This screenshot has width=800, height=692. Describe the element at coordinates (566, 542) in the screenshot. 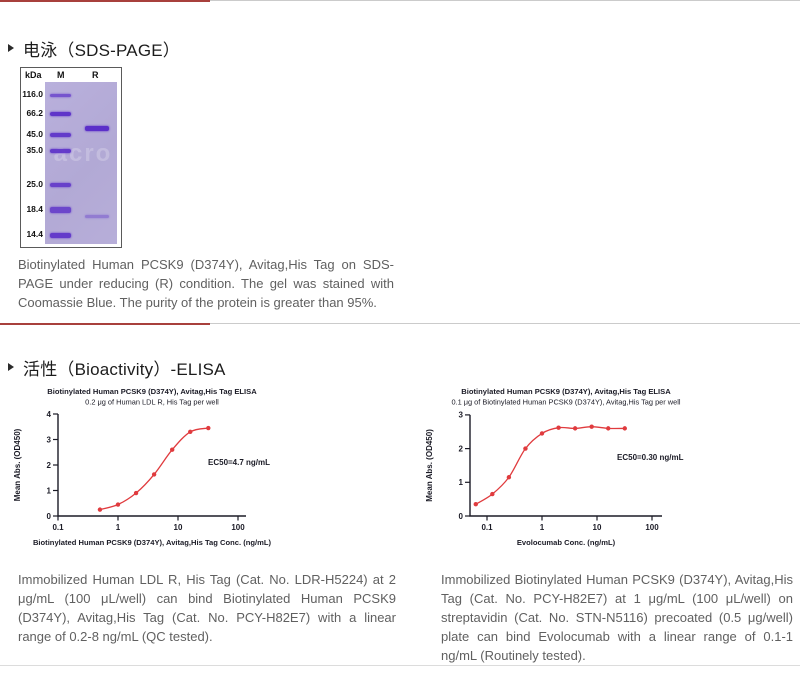

I see `svg-text: Evolocumab Conc. (ng/mL)` at that location.